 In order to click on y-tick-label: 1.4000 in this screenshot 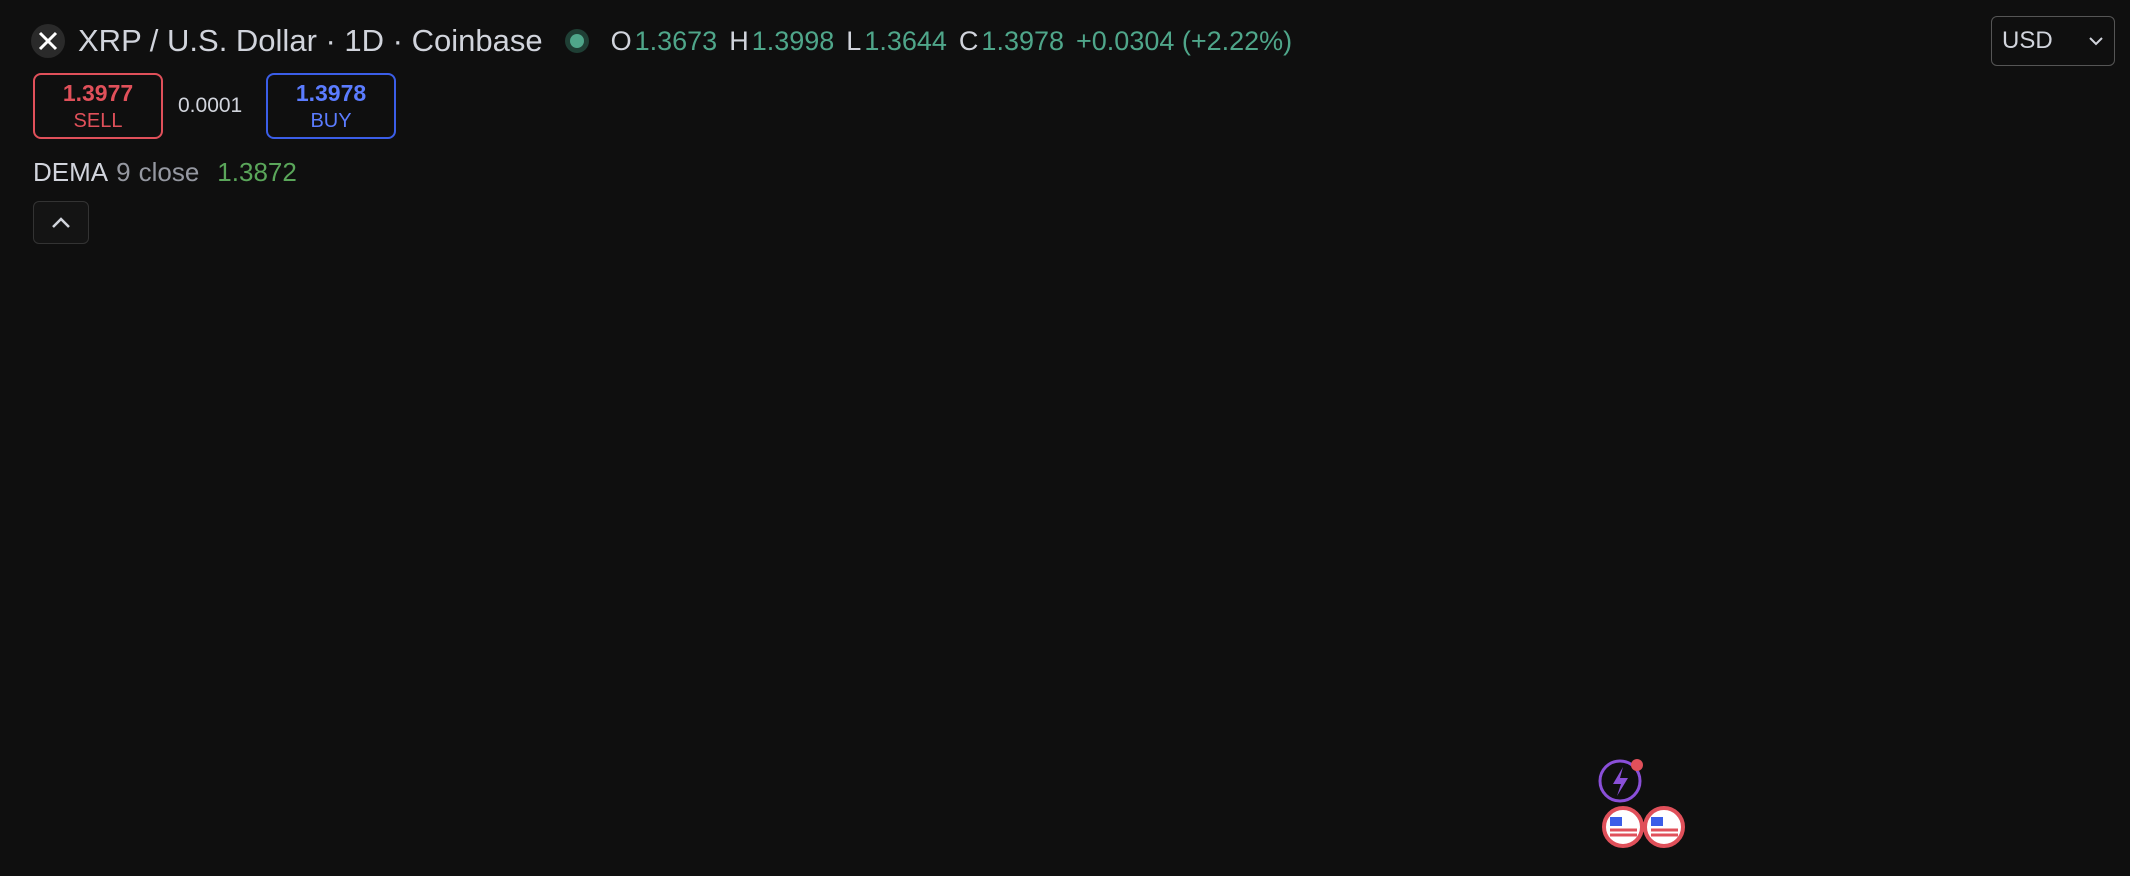, I will do `click(2037, 634)`.